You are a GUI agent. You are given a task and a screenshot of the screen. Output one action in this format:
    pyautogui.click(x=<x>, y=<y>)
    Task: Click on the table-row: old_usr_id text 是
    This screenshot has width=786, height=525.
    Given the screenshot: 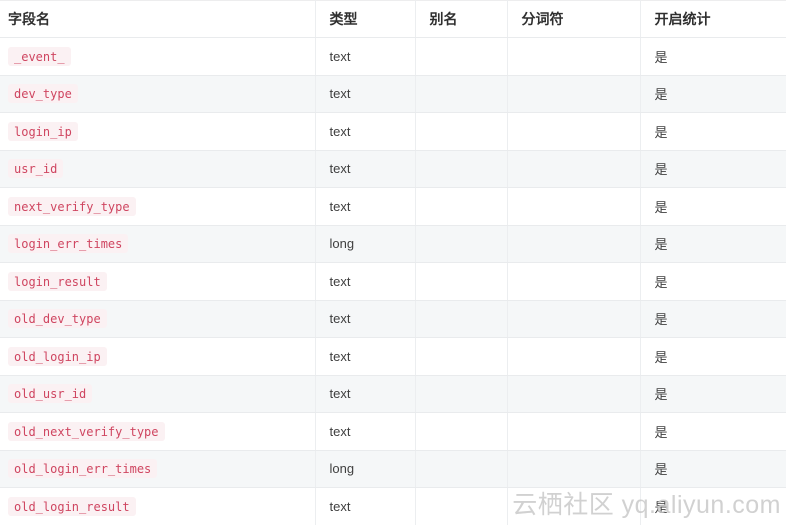 What is the action you would take?
    pyautogui.click(x=393, y=394)
    